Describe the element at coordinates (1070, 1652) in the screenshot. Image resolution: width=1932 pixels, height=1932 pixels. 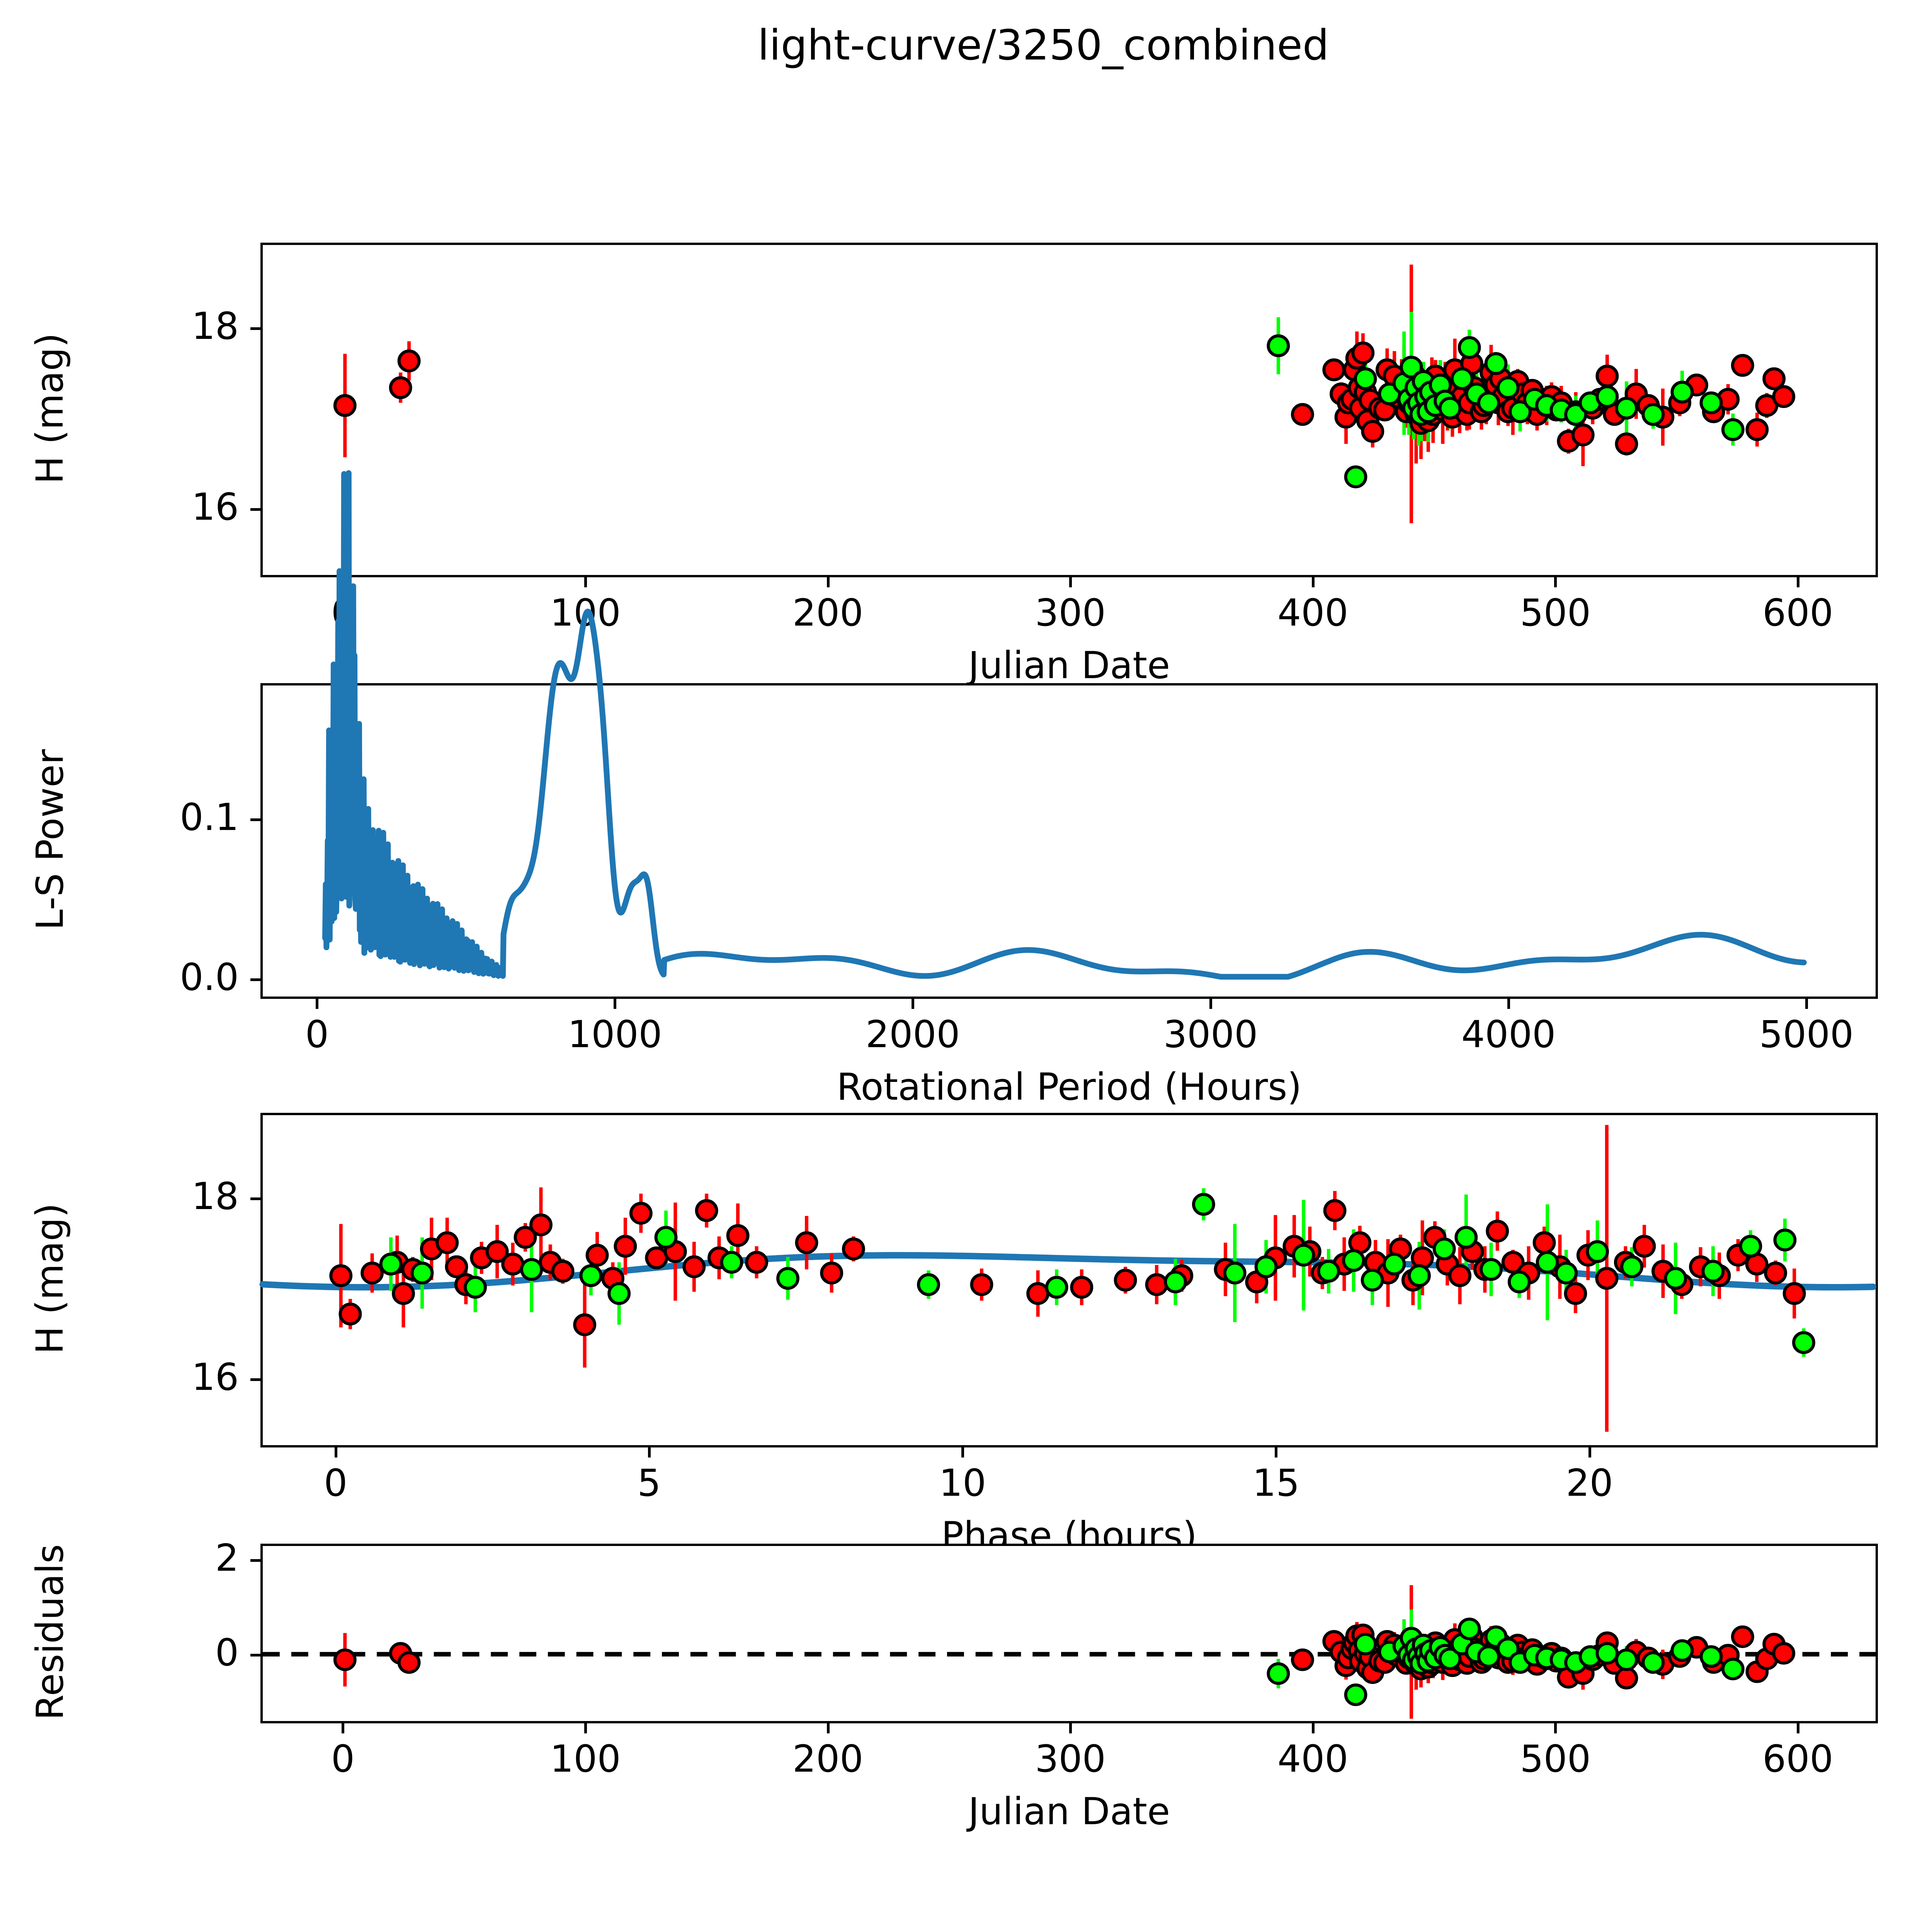
I see `panel-residuals-plot-area` at that location.